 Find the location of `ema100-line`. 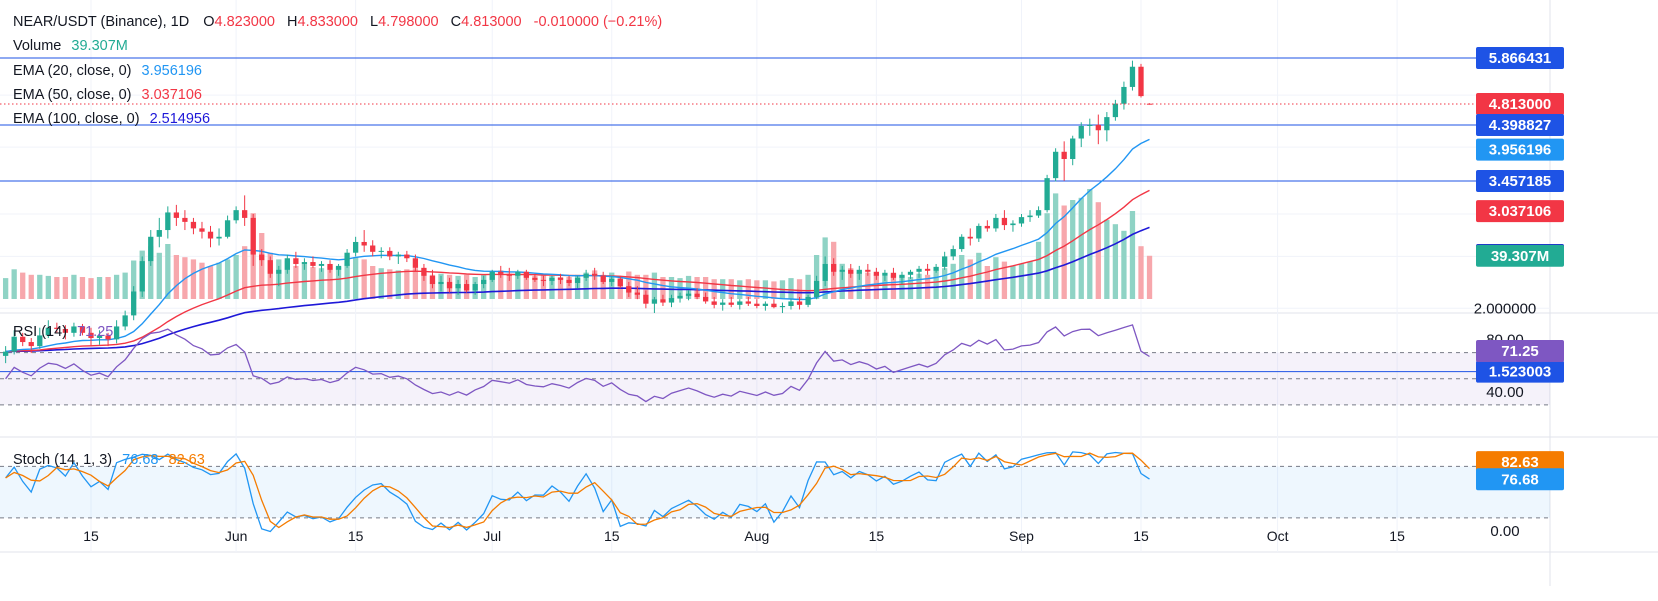

ema100-line is located at coordinates (577, 289).